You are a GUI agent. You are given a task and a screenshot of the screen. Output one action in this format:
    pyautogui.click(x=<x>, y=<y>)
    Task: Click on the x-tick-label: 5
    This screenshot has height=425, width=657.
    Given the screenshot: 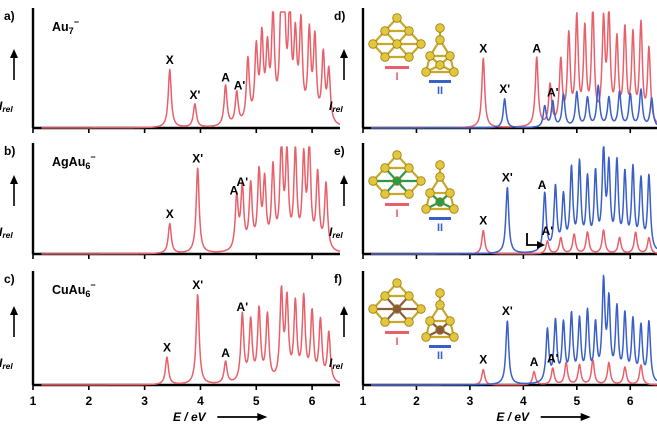 What is the action you would take?
    pyautogui.click(x=576, y=401)
    